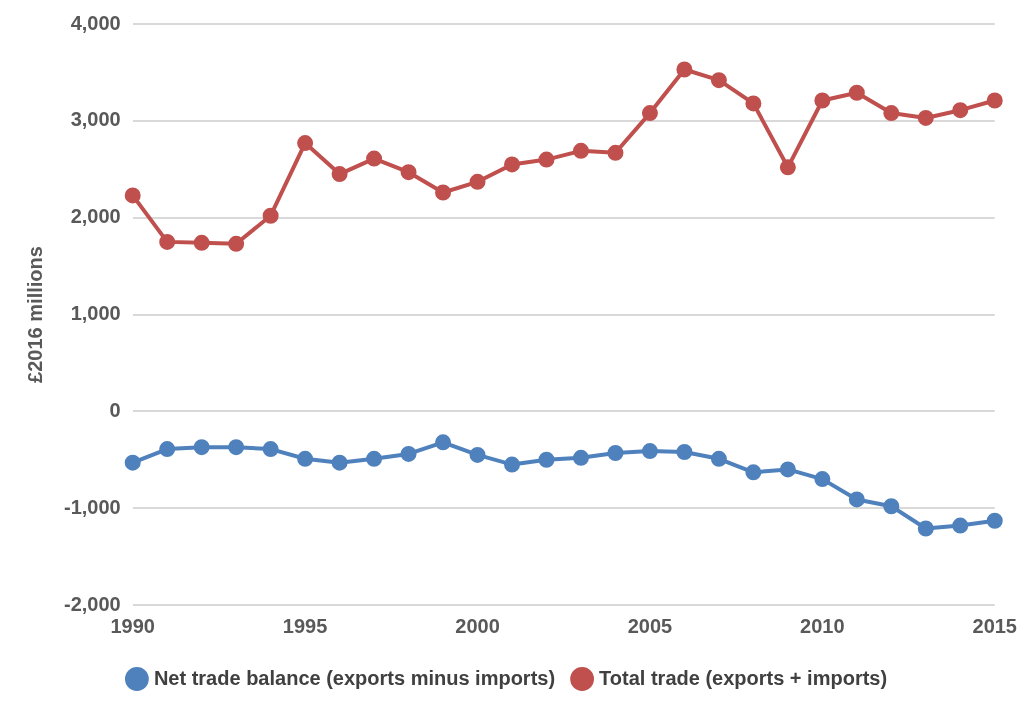  What do you see at coordinates (354, 677) in the screenshot?
I see `legend-label: Net trade balance (exports minus imports)` at bounding box center [354, 677].